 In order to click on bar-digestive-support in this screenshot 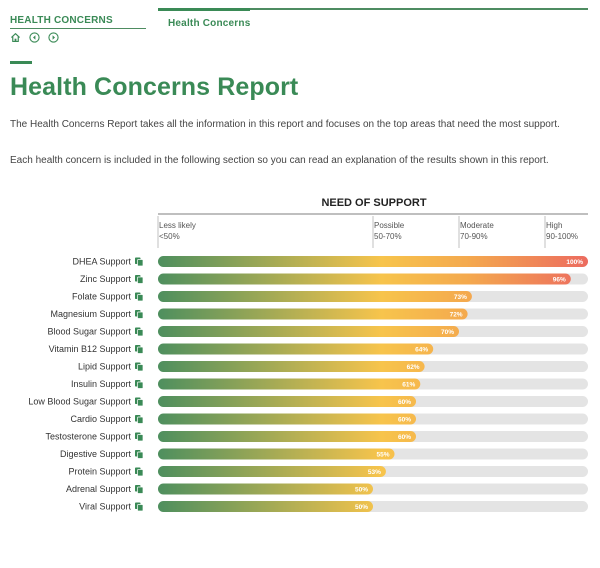, I will do `click(276, 454)`.